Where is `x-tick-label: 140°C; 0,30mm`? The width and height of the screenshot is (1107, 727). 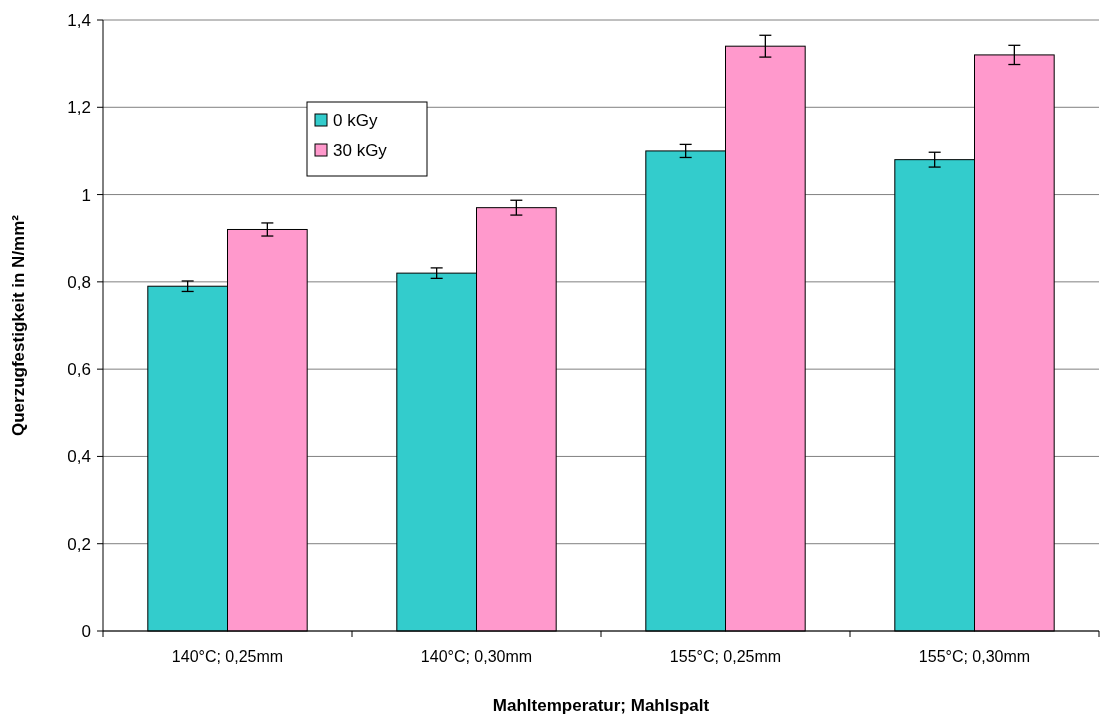 x-tick-label: 140°C; 0,30mm is located at coordinates (476, 656).